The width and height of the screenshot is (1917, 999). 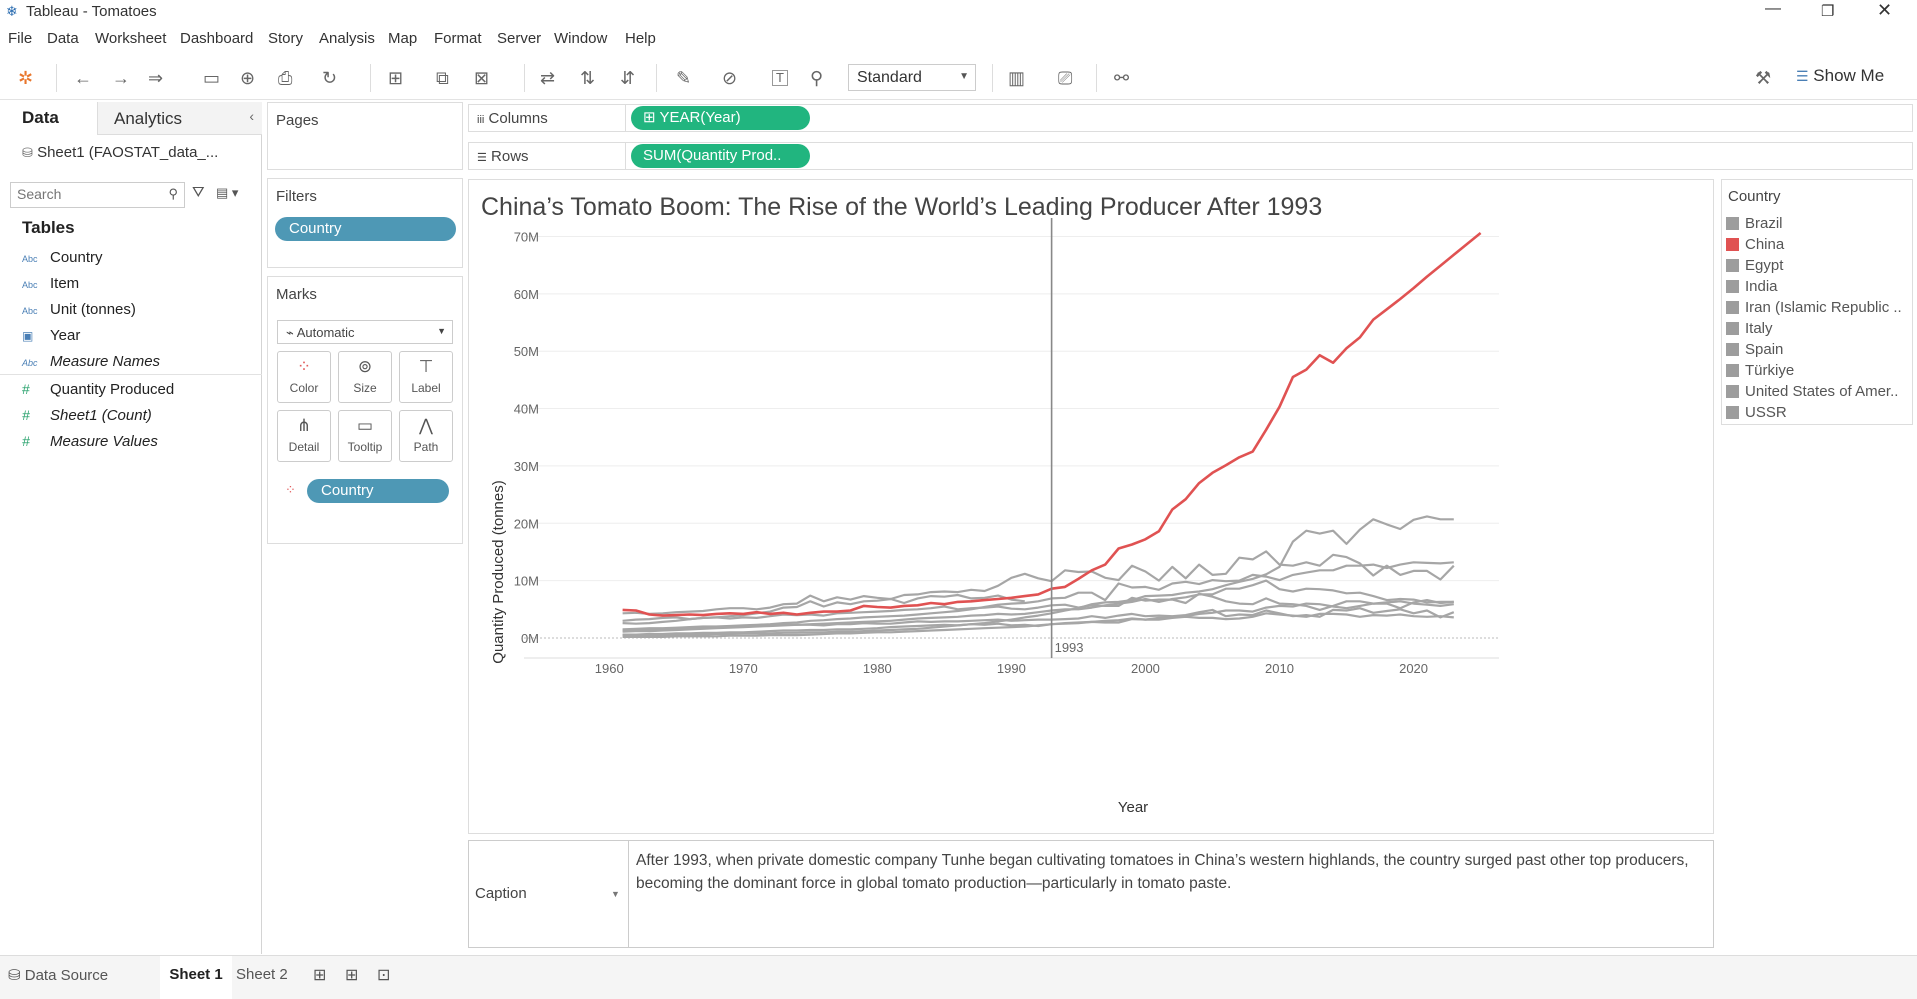 I want to click on share-icon: ⚯, so click(x=1122, y=78).